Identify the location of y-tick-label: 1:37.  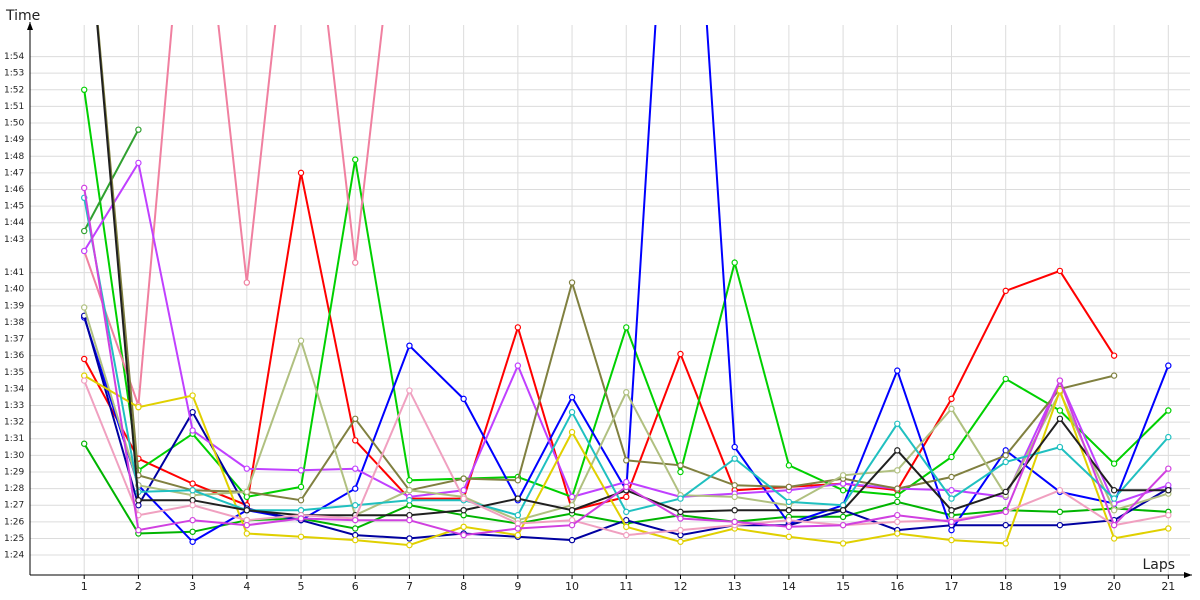
(14, 340).